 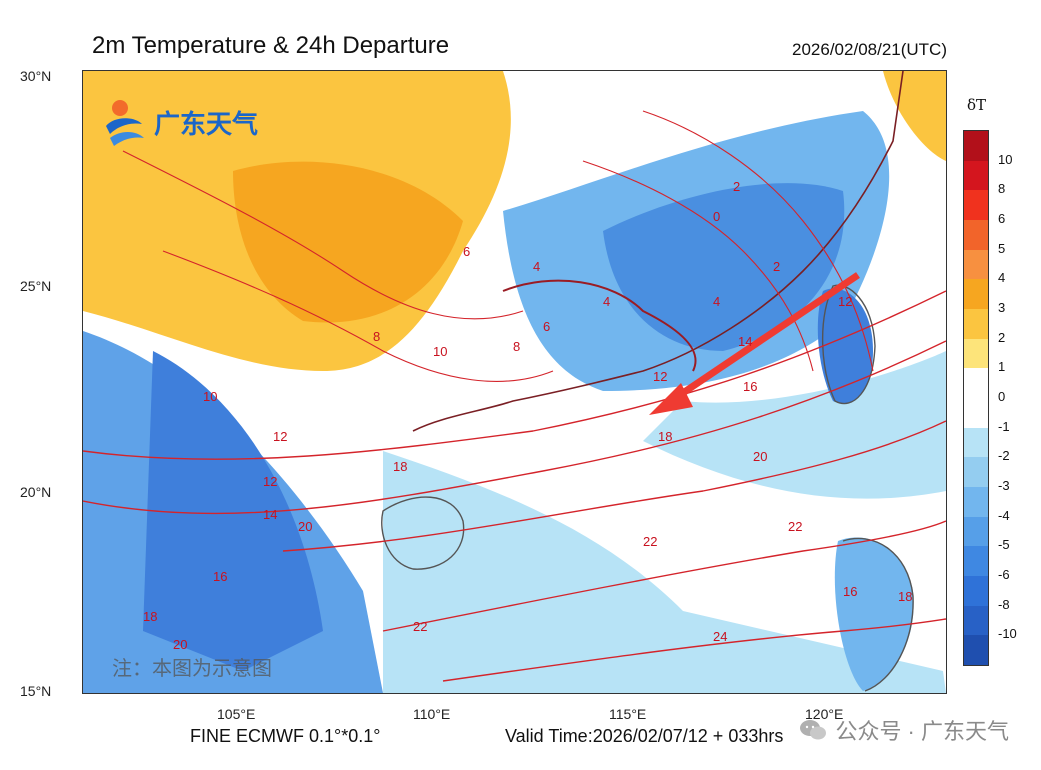 I want to click on colorbar, so click(x=976, y=398).